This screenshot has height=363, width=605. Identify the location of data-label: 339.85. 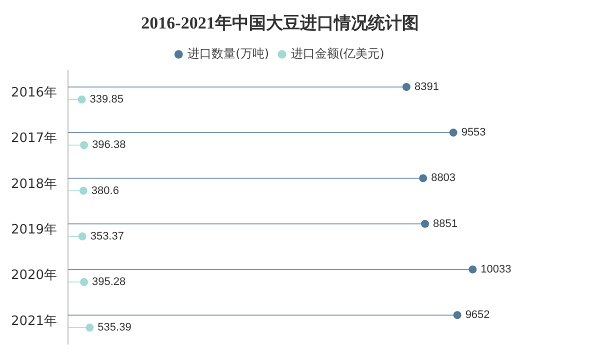
(107, 100).